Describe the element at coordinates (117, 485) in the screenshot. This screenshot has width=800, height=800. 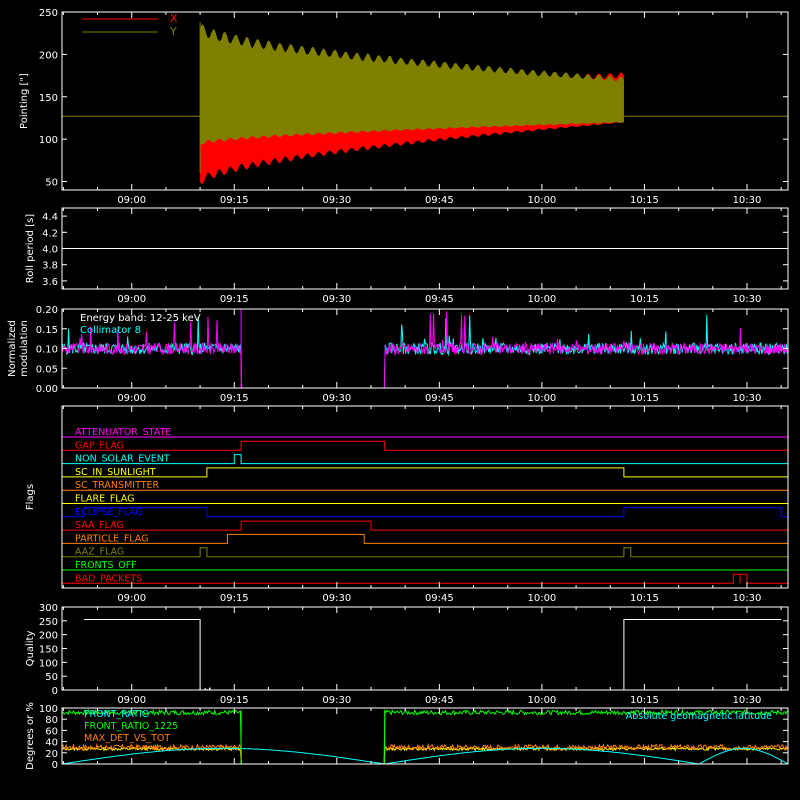
I see `flag-label: SC_TRANSMITTER` at that location.